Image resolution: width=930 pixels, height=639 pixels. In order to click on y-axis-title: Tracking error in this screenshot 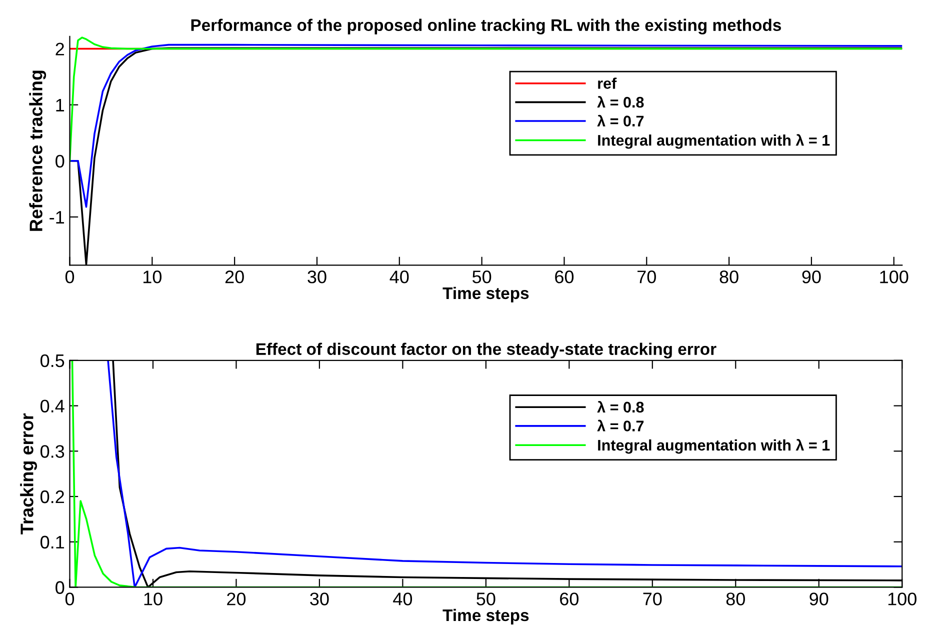, I will do `click(29, 473)`.